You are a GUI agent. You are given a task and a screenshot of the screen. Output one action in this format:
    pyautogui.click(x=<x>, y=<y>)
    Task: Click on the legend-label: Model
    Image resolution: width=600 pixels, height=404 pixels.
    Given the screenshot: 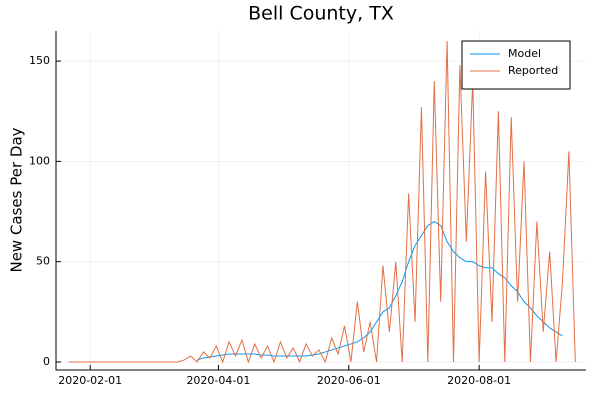 What is the action you would take?
    pyautogui.click(x=524, y=53)
    